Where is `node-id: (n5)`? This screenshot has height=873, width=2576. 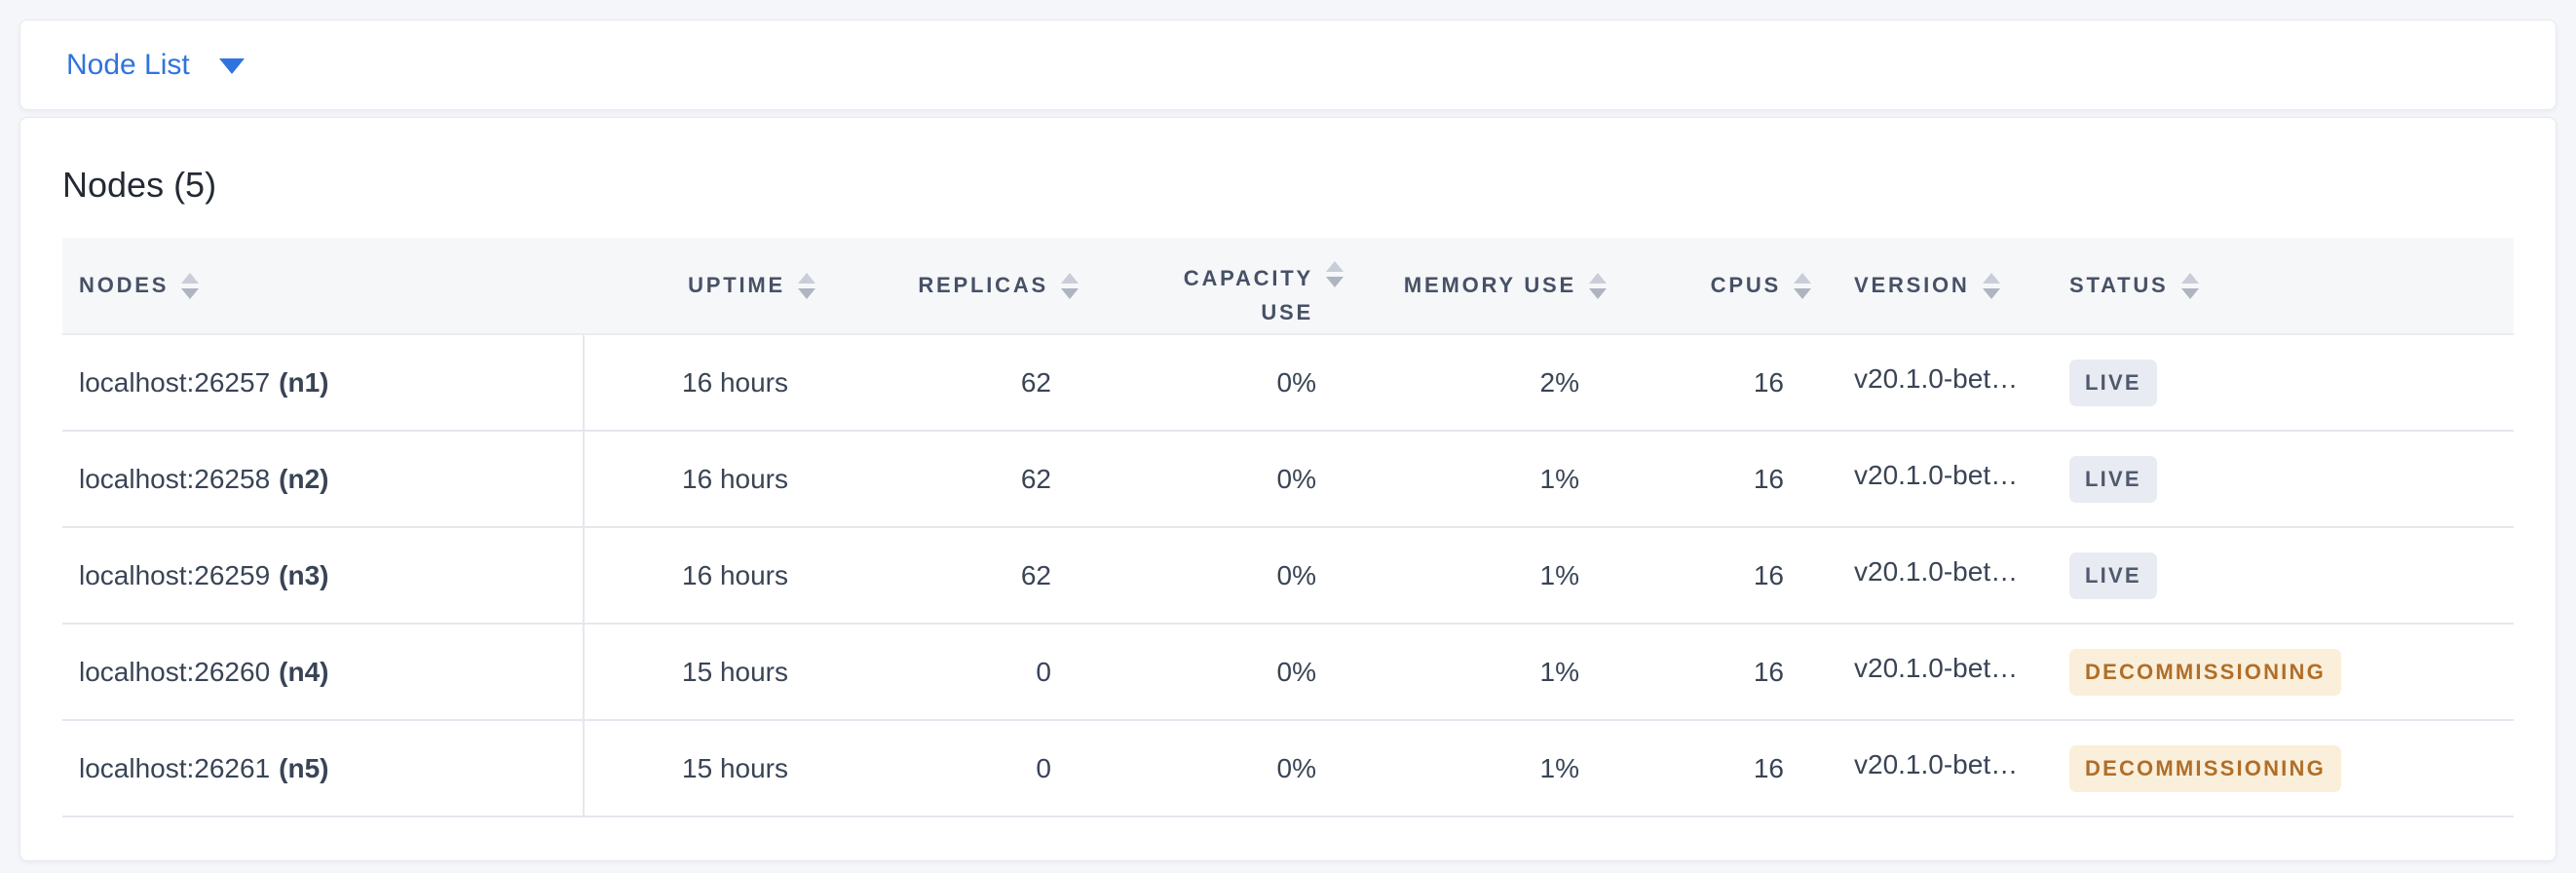 node-id: (n5) is located at coordinates (304, 767).